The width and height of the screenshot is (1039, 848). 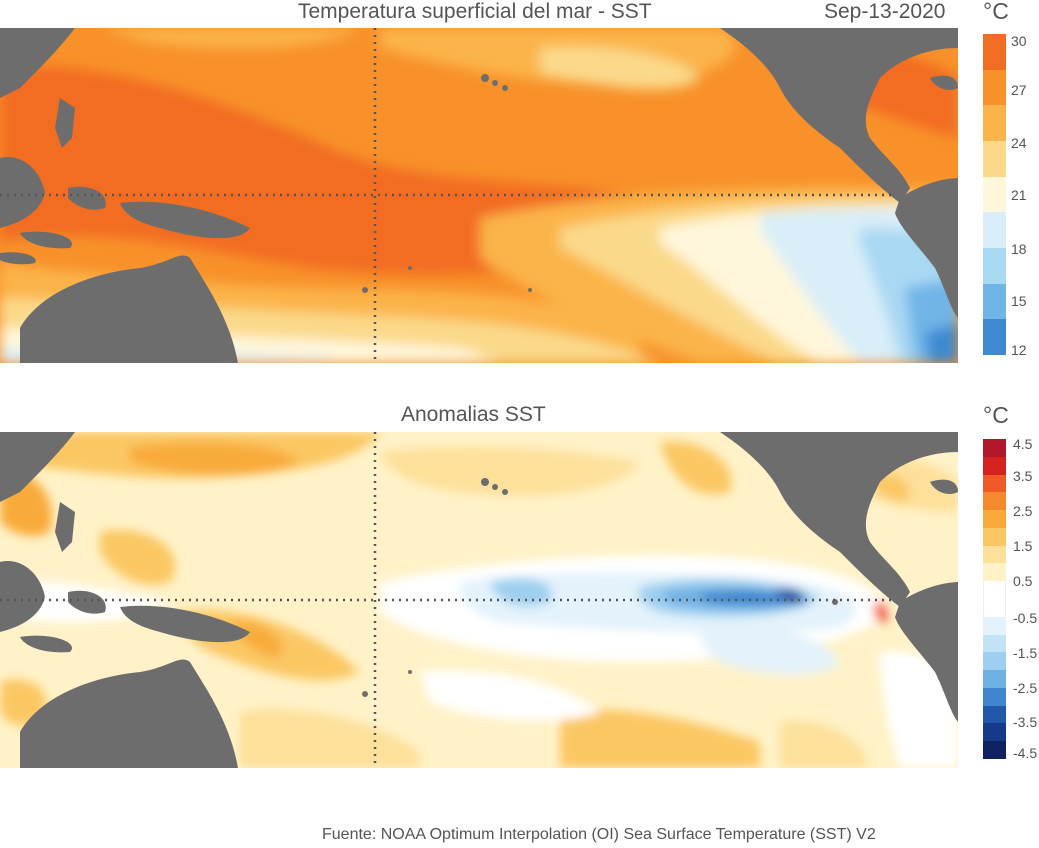 I want to click on sst-colorbar-tick-label: 24, so click(x=1019, y=143).